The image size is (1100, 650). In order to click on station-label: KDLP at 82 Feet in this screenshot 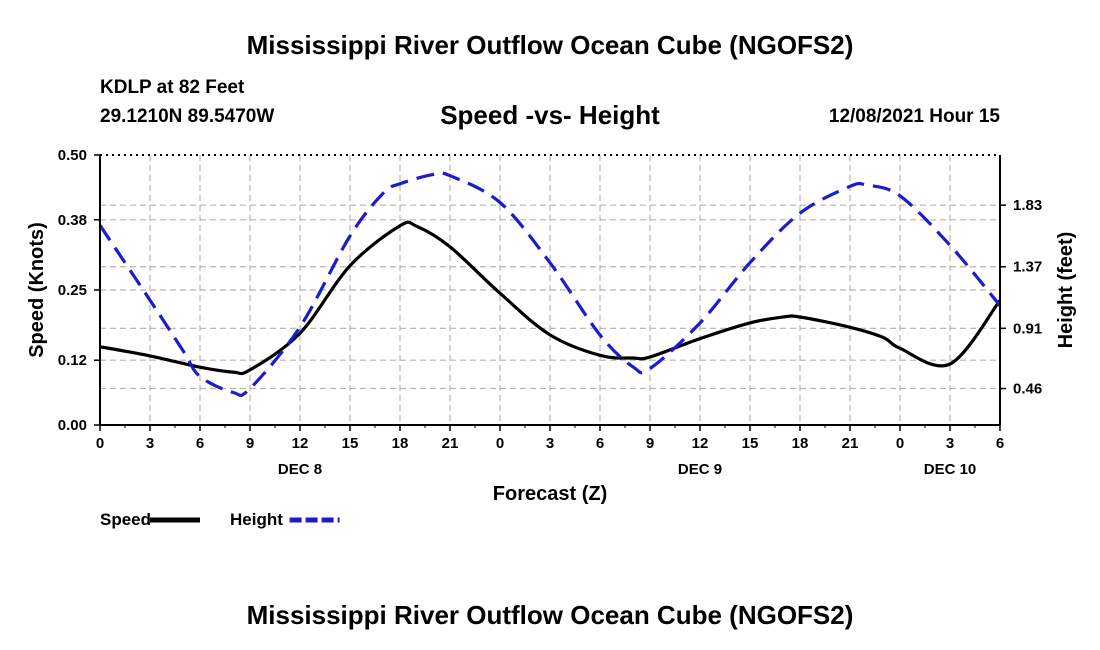, I will do `click(172, 87)`.